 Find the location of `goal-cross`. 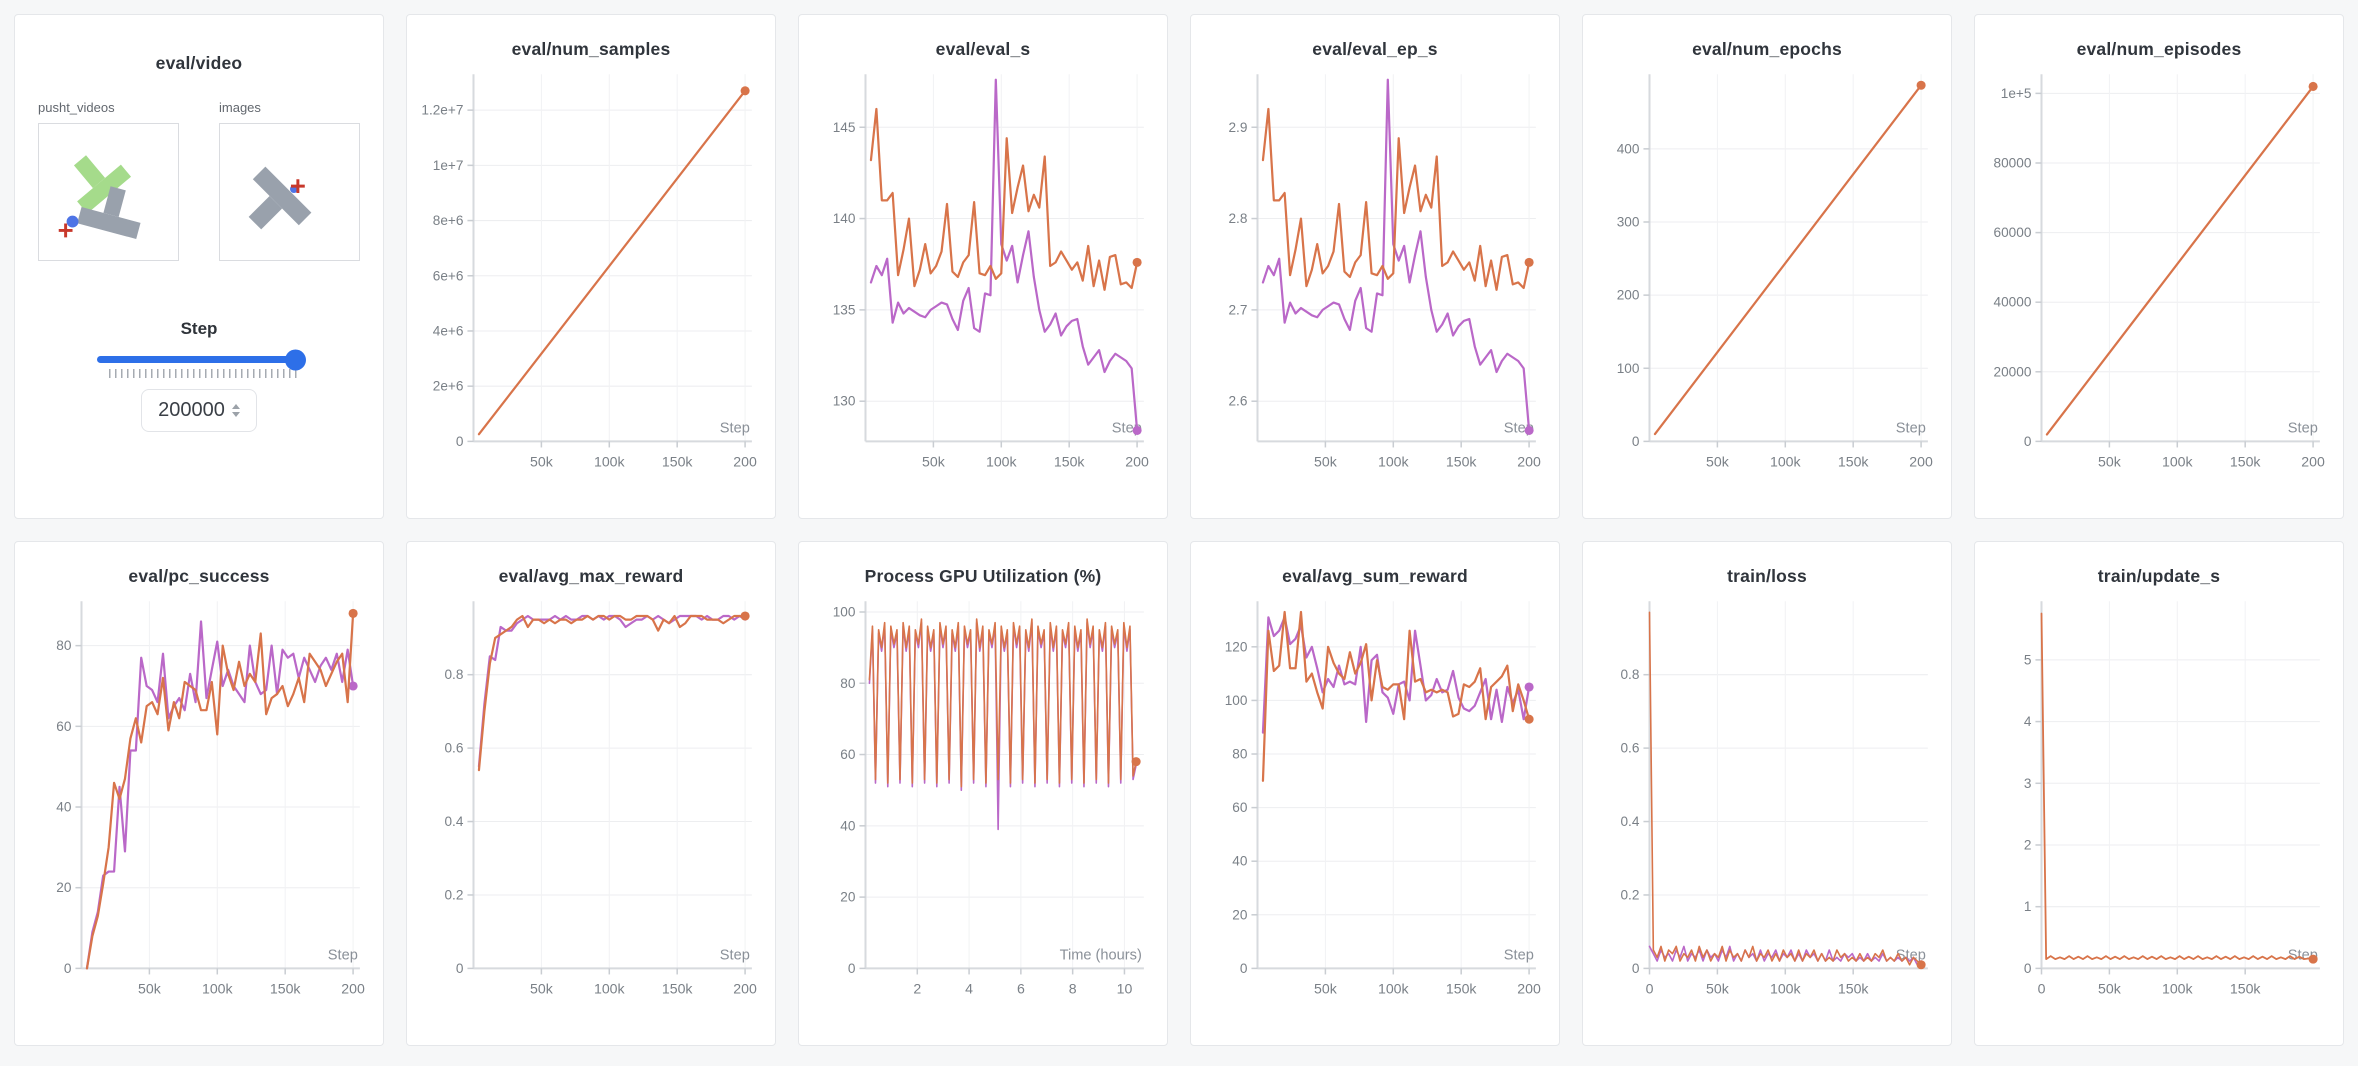

goal-cross is located at coordinates (297, 186).